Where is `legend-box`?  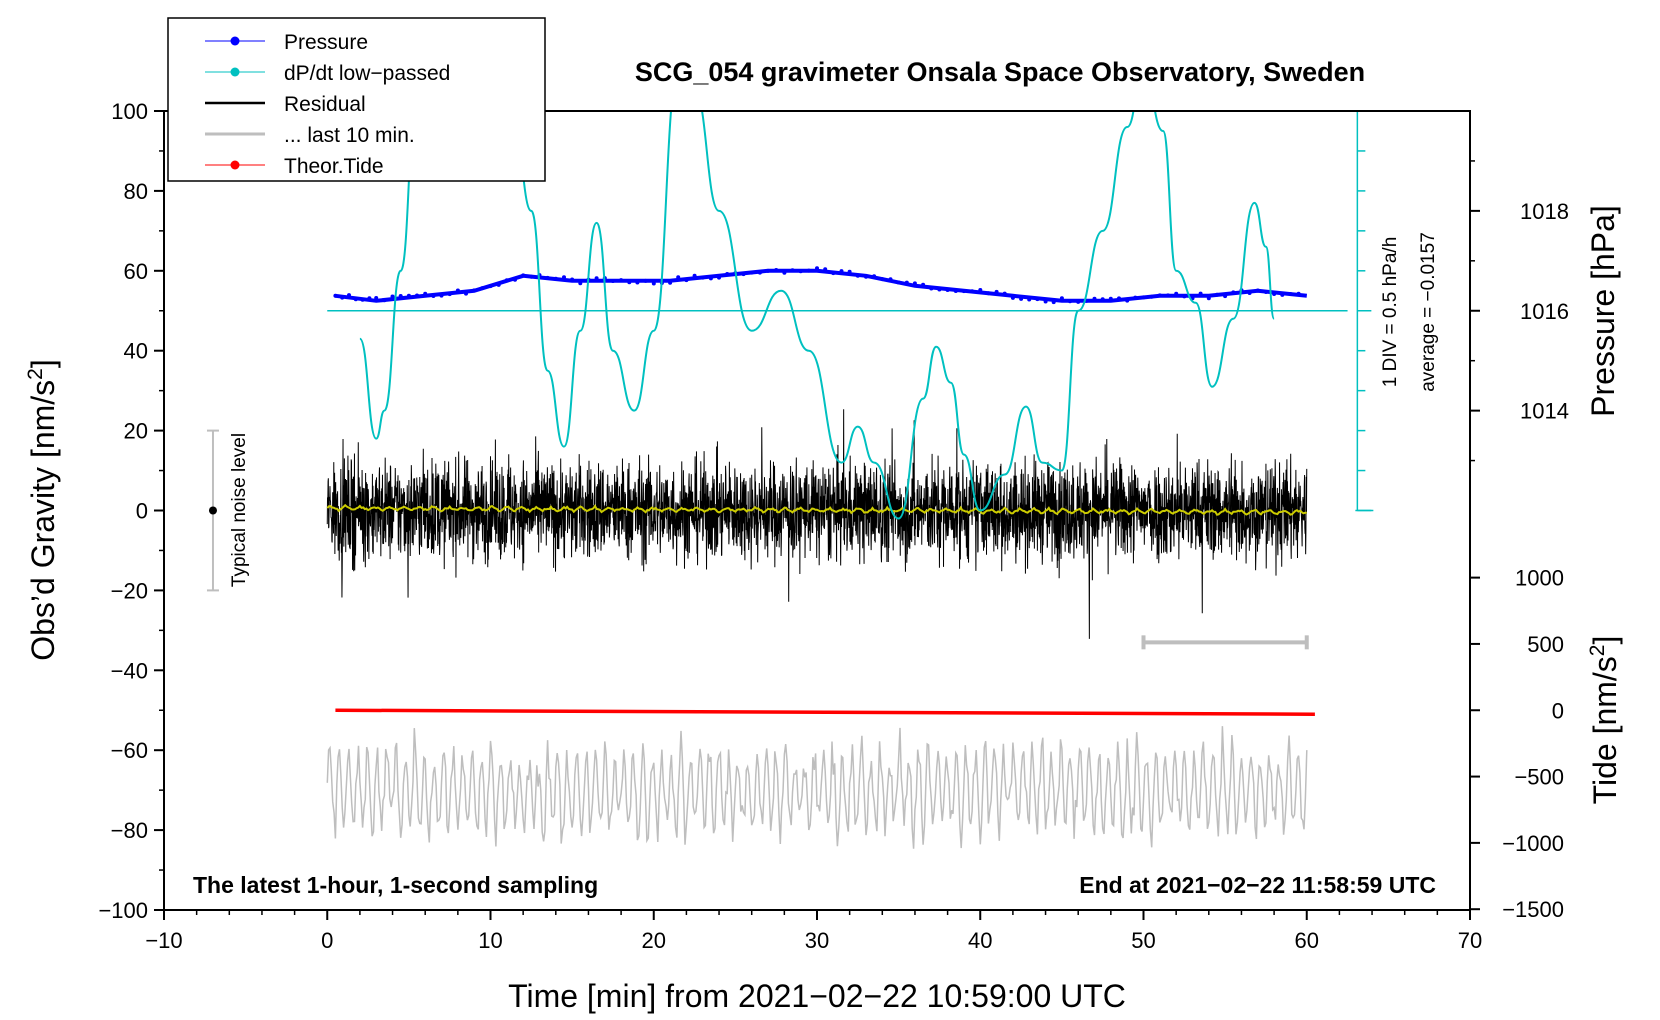
legend-box is located at coordinates (356, 99).